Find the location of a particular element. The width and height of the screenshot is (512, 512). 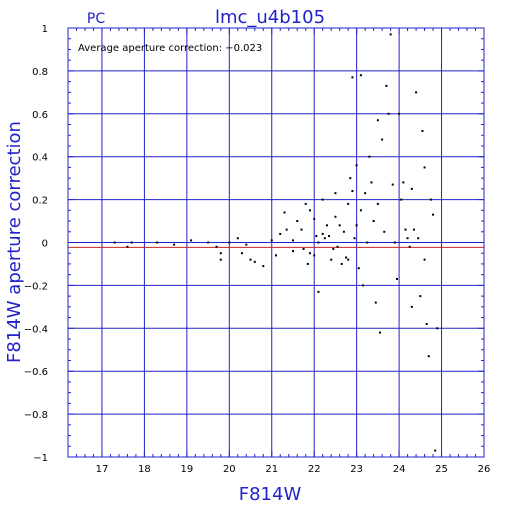

y-tick-label: 0 is located at coordinates (45, 244).